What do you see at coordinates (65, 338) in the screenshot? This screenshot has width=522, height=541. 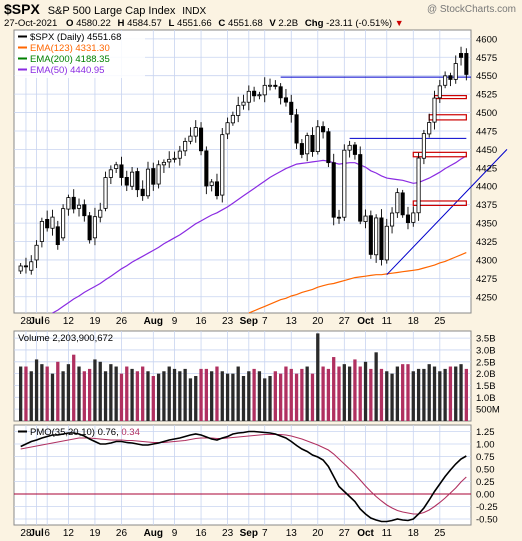 I see `volume-title: Volume 2,203,900,672` at bounding box center [65, 338].